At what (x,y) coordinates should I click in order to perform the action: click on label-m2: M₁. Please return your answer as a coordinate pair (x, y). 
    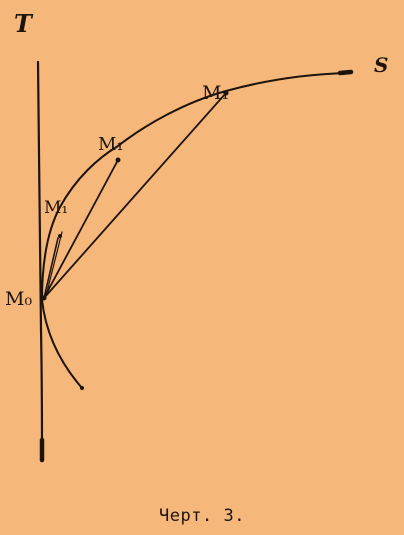
    Looking at the image, I should click on (111, 144).